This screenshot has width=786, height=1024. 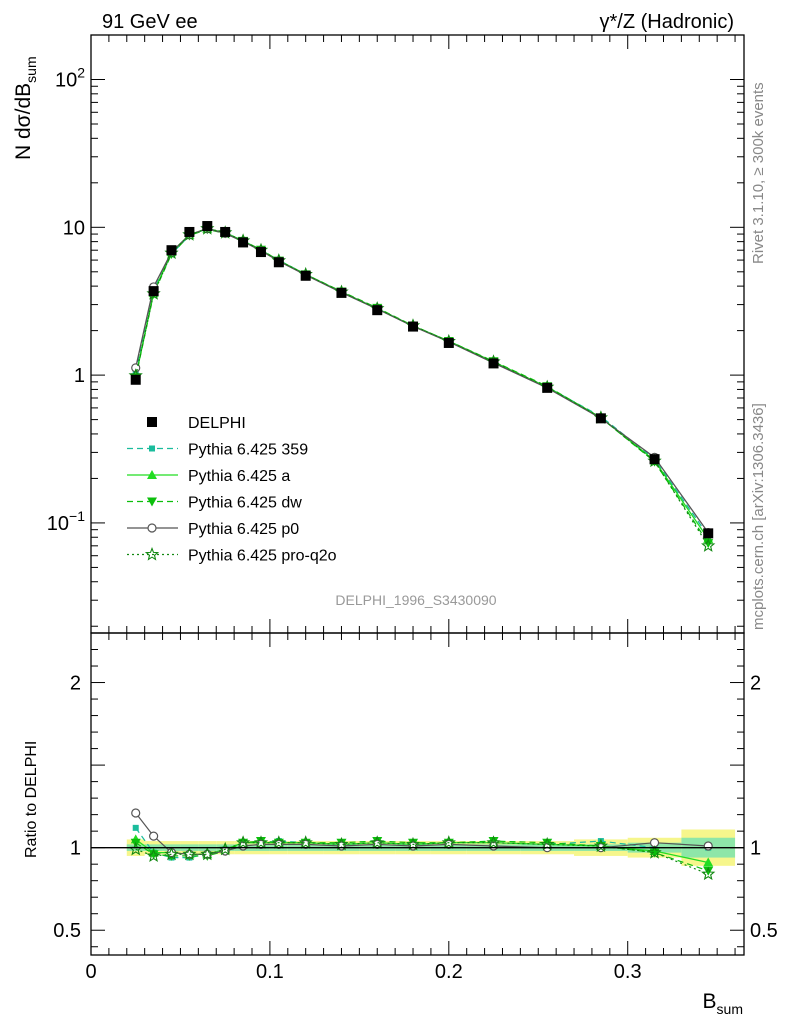 What do you see at coordinates (152, 502) in the screenshot?
I see `legend-marker-dw` at bounding box center [152, 502].